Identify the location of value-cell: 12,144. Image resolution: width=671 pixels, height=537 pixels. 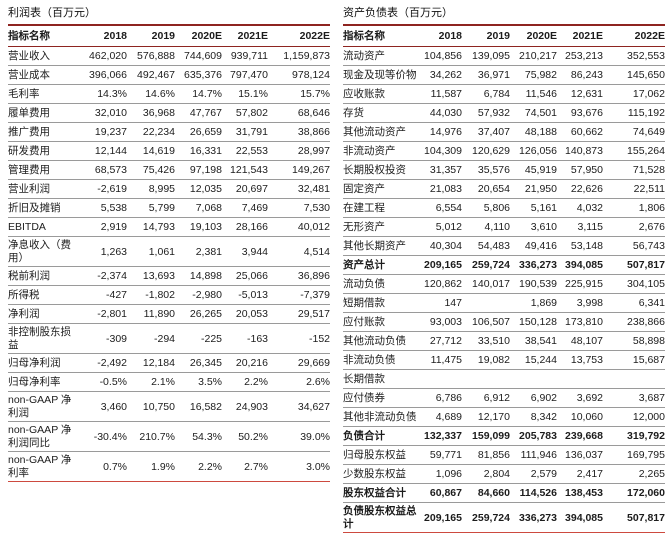
(110, 151).